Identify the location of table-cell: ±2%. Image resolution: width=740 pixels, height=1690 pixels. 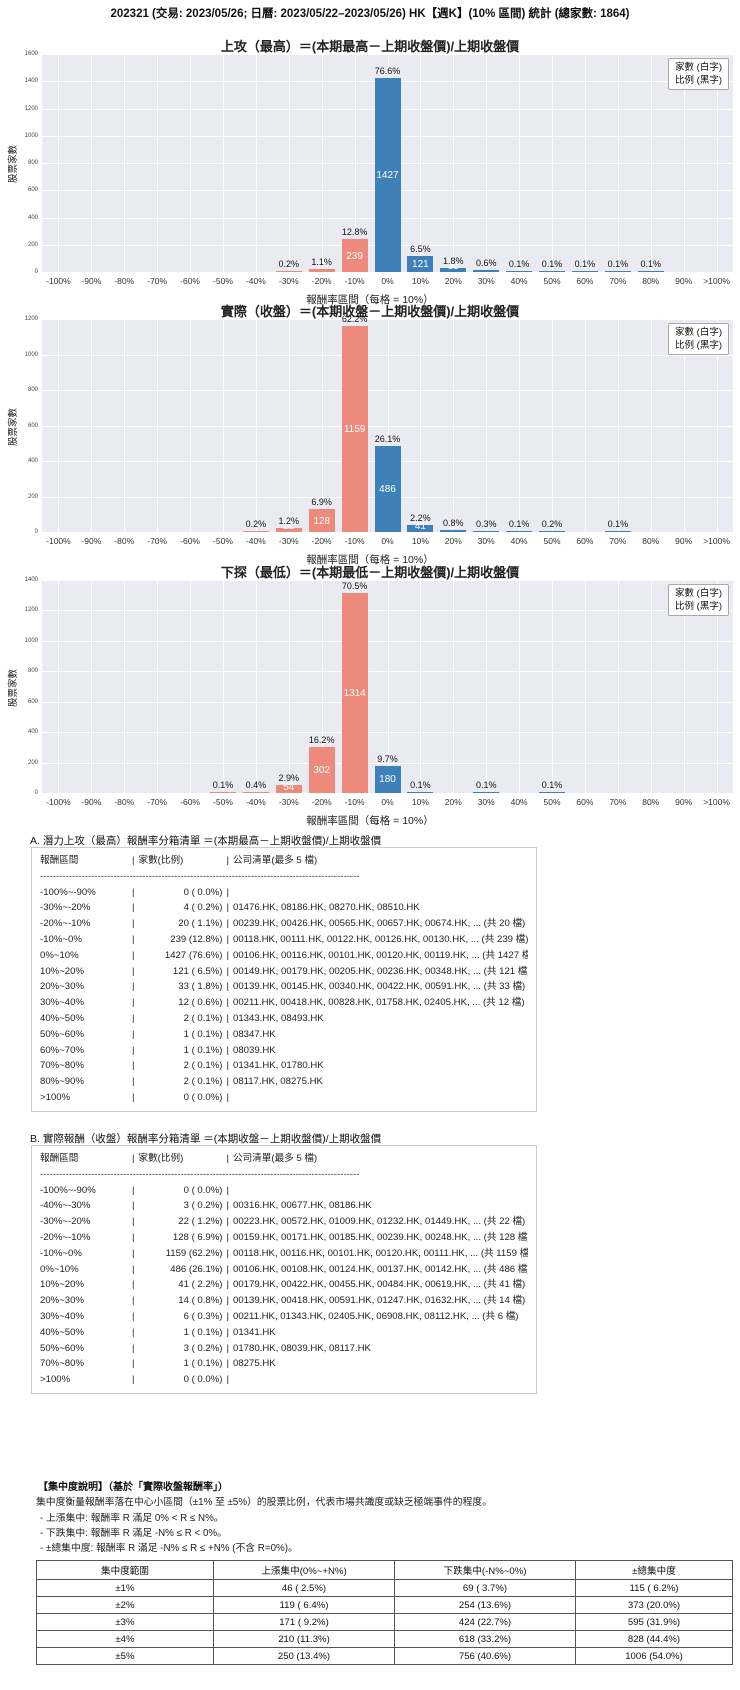
(125, 1605).